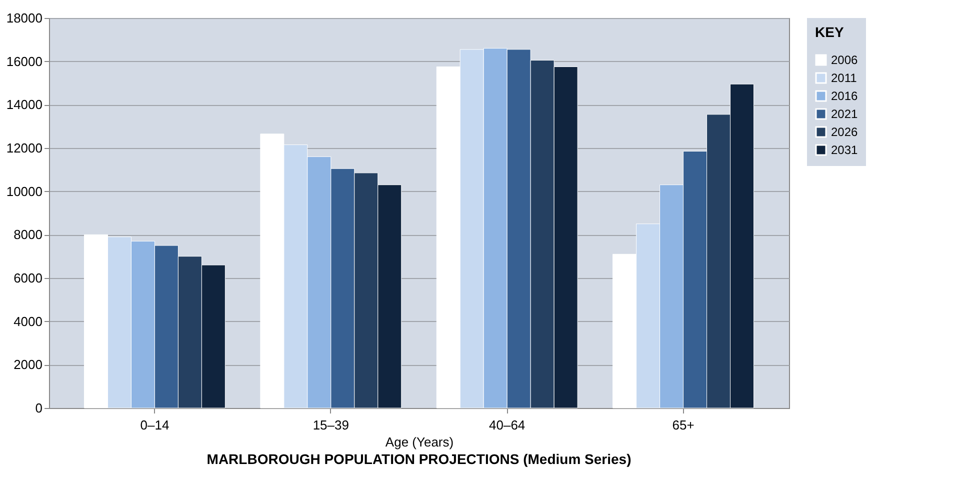 This screenshot has width=963, height=481. What do you see at coordinates (24, 61) in the screenshot?
I see `y-tick-label: 16000` at bounding box center [24, 61].